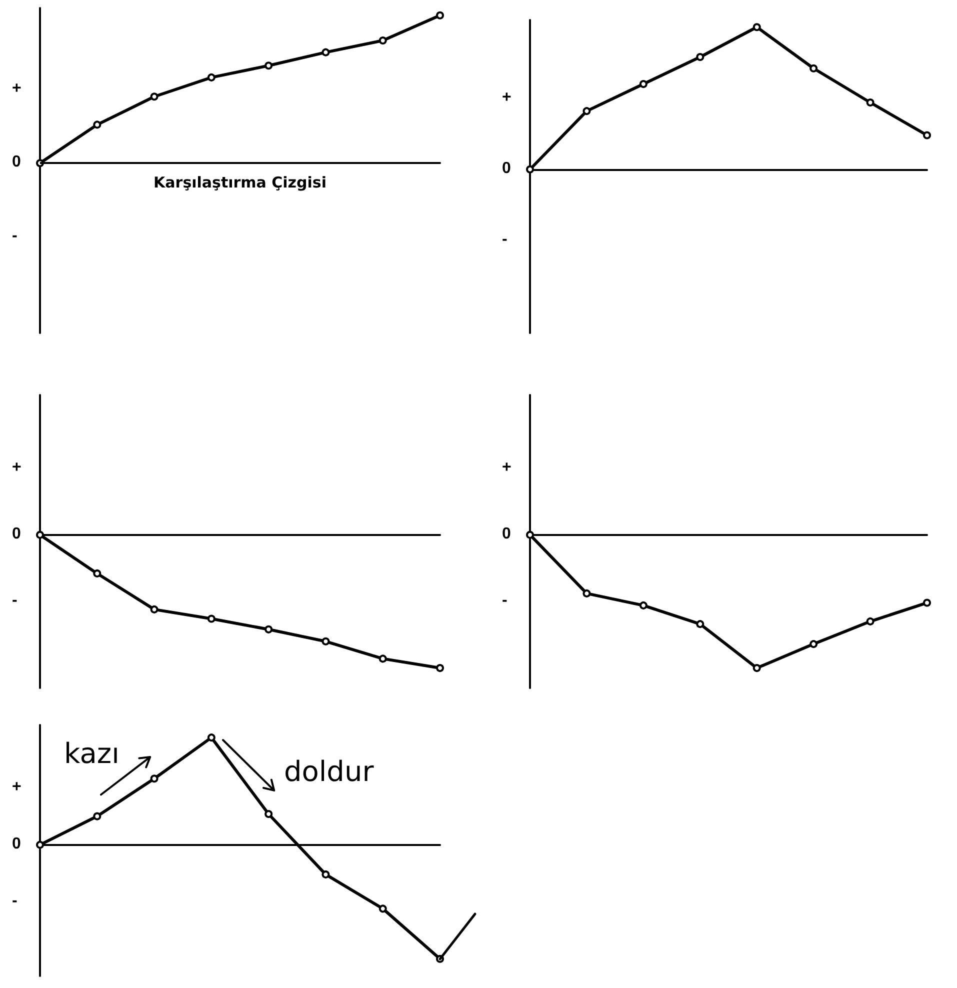 This screenshot has width=957, height=988. I want to click on annotation: doldur, so click(329, 771).